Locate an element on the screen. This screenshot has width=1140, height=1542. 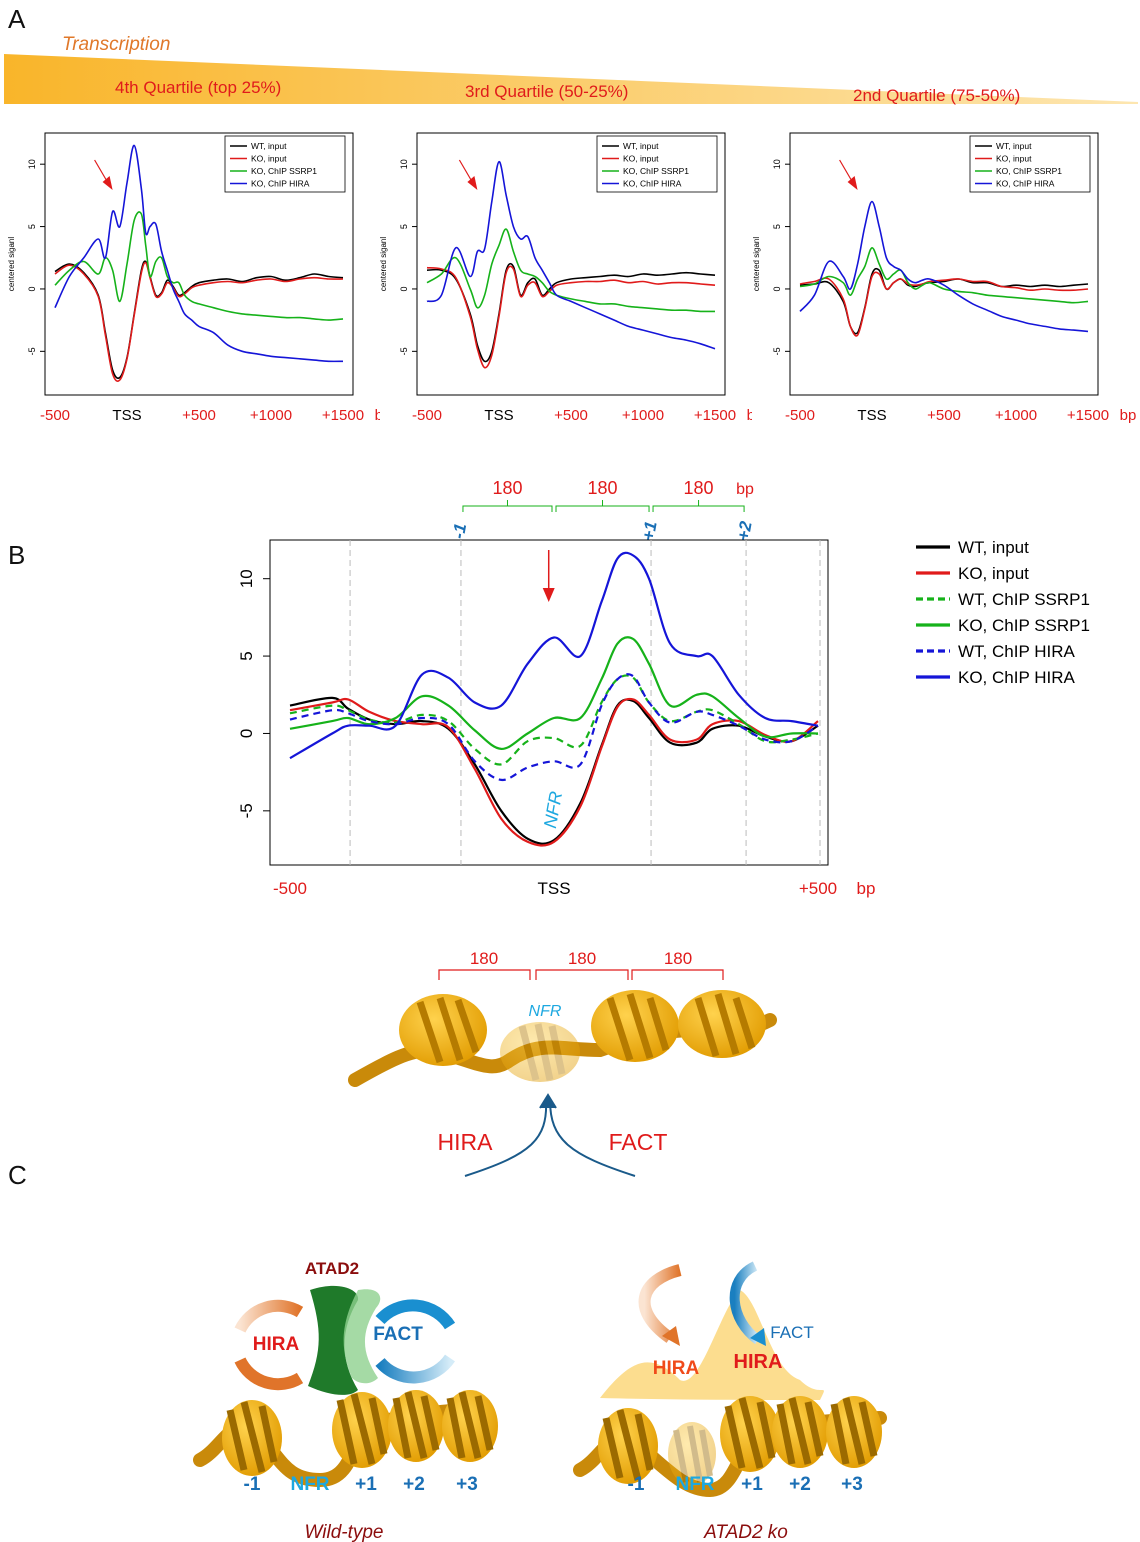
schematic-fact-label: FACT is located at coordinates (638, 1142).